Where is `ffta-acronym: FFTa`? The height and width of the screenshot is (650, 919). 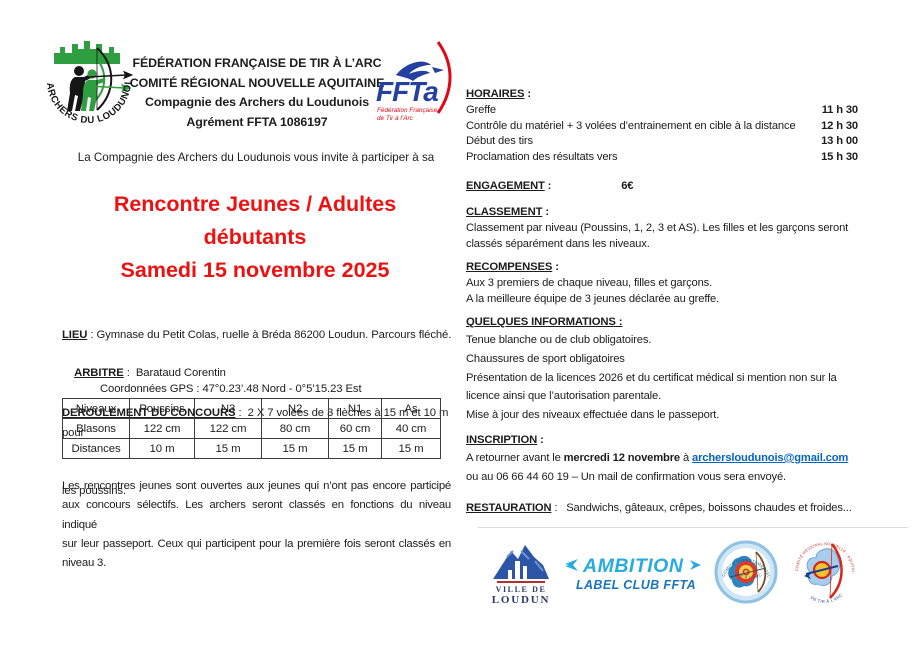 ffta-acronym: FFTa is located at coordinates (407, 91).